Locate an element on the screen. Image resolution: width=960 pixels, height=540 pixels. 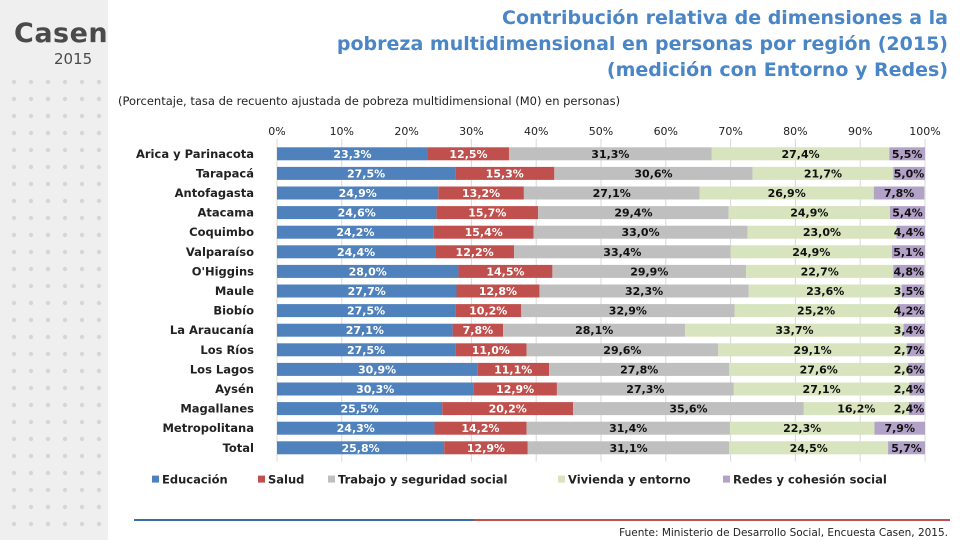
data-label: 31,3% is located at coordinates (610, 154).